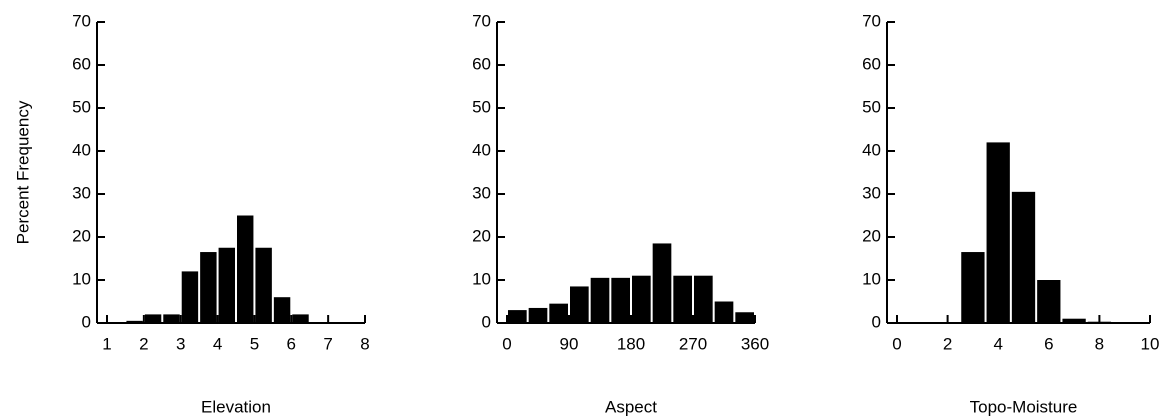 This screenshot has width=1168, height=419. What do you see at coordinates (1024, 406) in the screenshot?
I see `x-axis-label: Topo-Moisture` at bounding box center [1024, 406].